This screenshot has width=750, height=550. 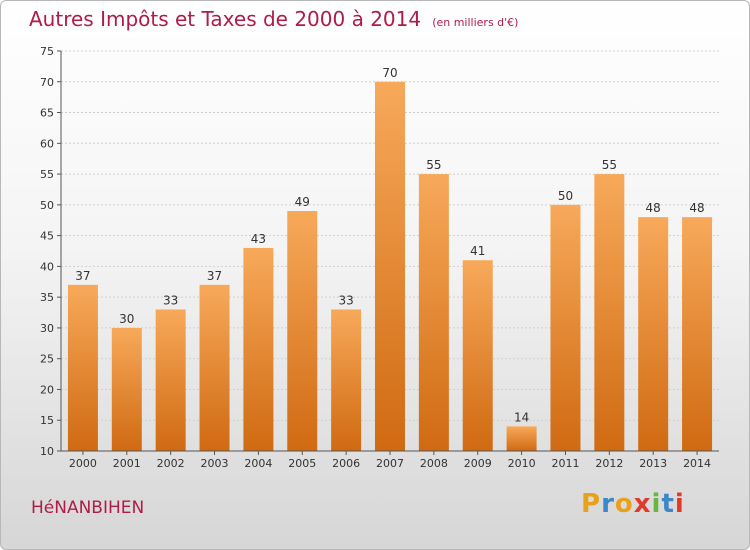 I want to click on data-label: 43, so click(x=258, y=239).